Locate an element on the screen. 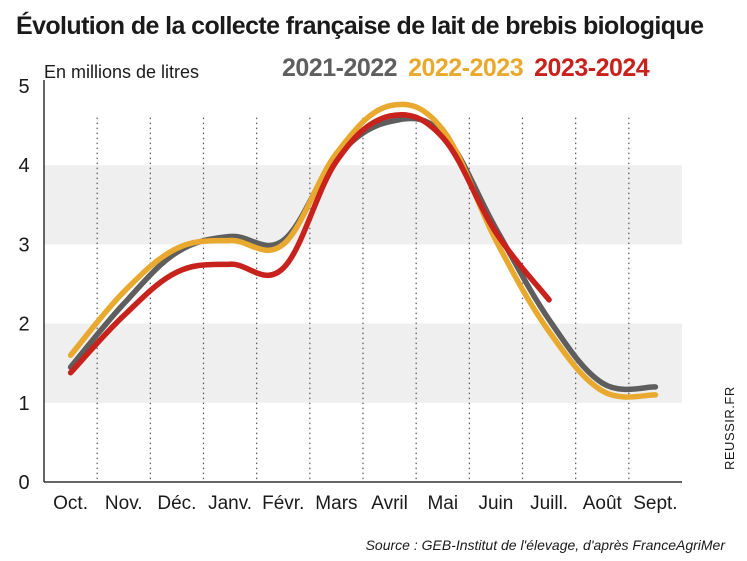  y-tick-label: 2 is located at coordinates (23, 325).